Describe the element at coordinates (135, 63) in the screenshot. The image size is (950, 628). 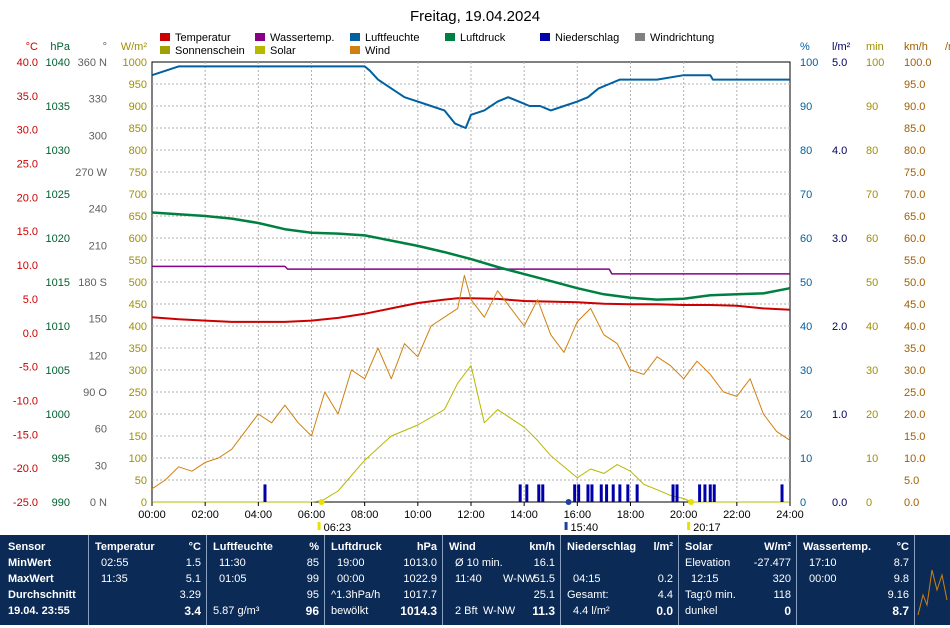
I see `axis-tick-label: 1000` at that location.